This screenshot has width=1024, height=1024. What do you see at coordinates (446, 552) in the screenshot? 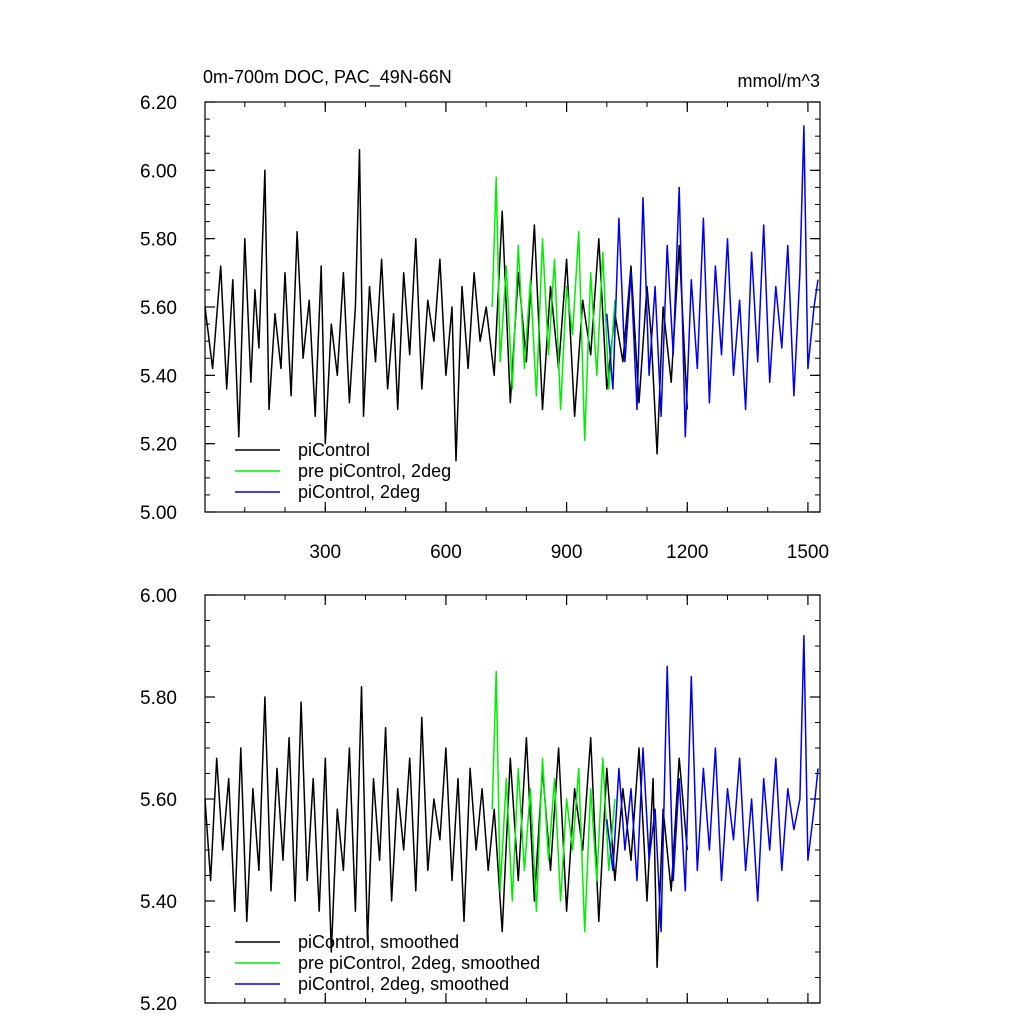
I see `x-tick-label: 600` at bounding box center [446, 552].